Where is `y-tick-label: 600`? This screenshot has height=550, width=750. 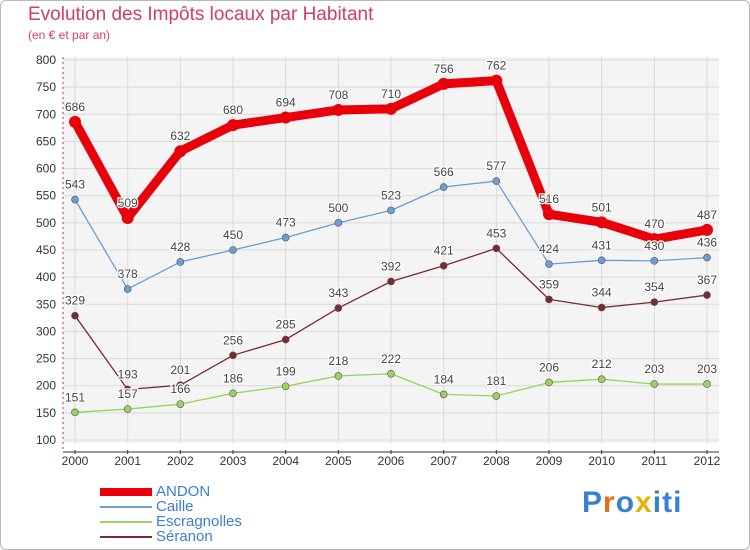 y-tick-label: 600 is located at coordinates (46, 169).